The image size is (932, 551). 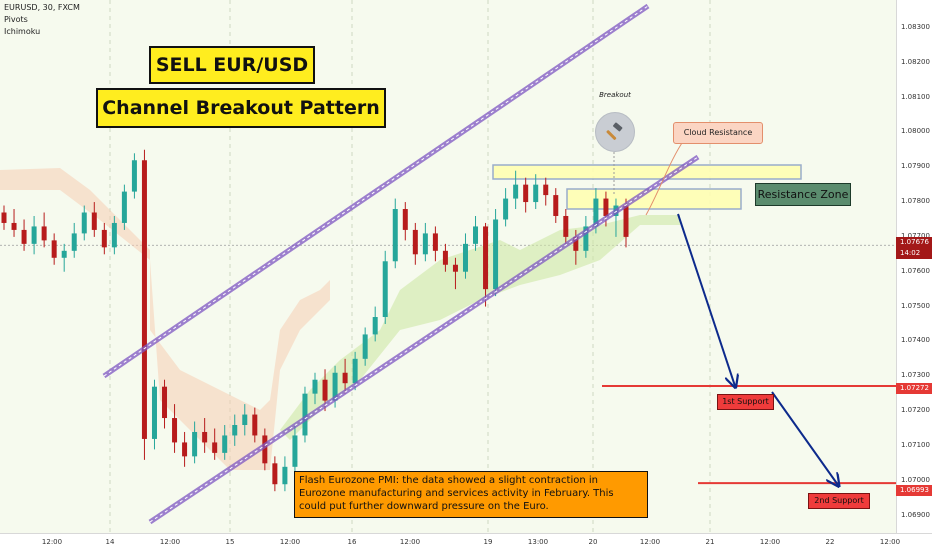 I want to click on x-tick-label: 16, so click(x=352, y=542).